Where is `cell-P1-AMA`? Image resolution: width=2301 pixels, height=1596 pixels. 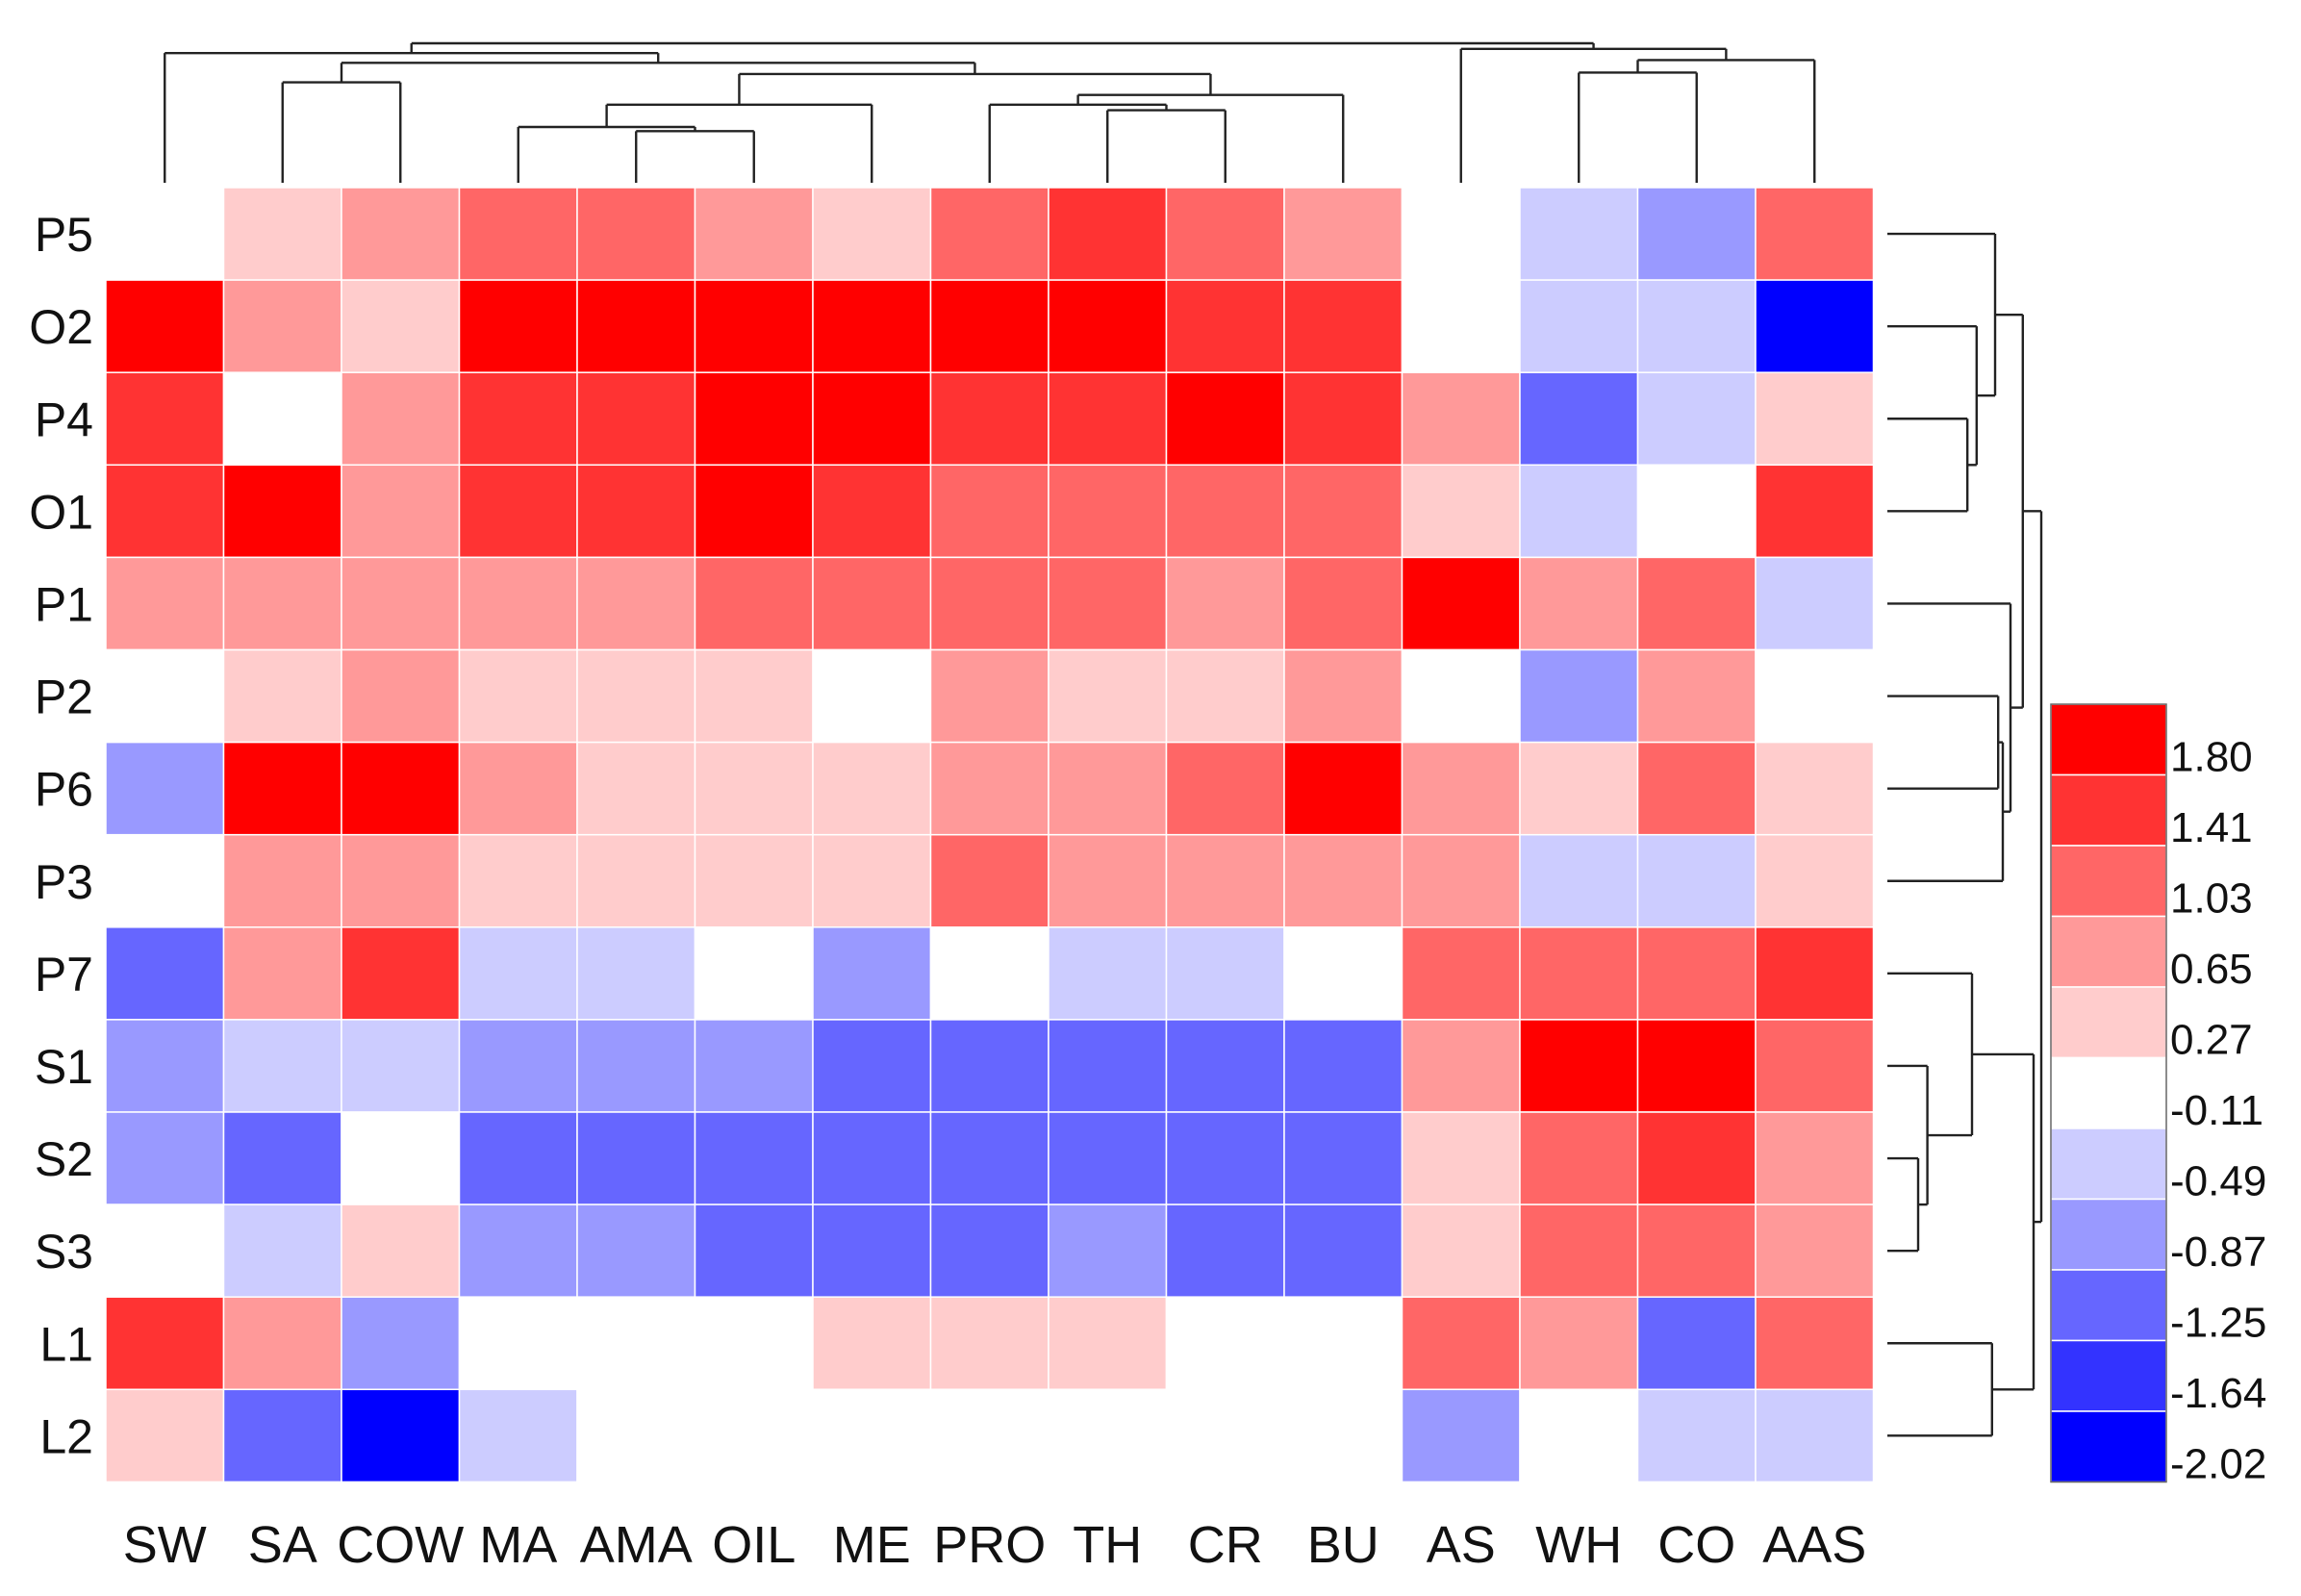
cell-P1-AMA is located at coordinates (636, 603).